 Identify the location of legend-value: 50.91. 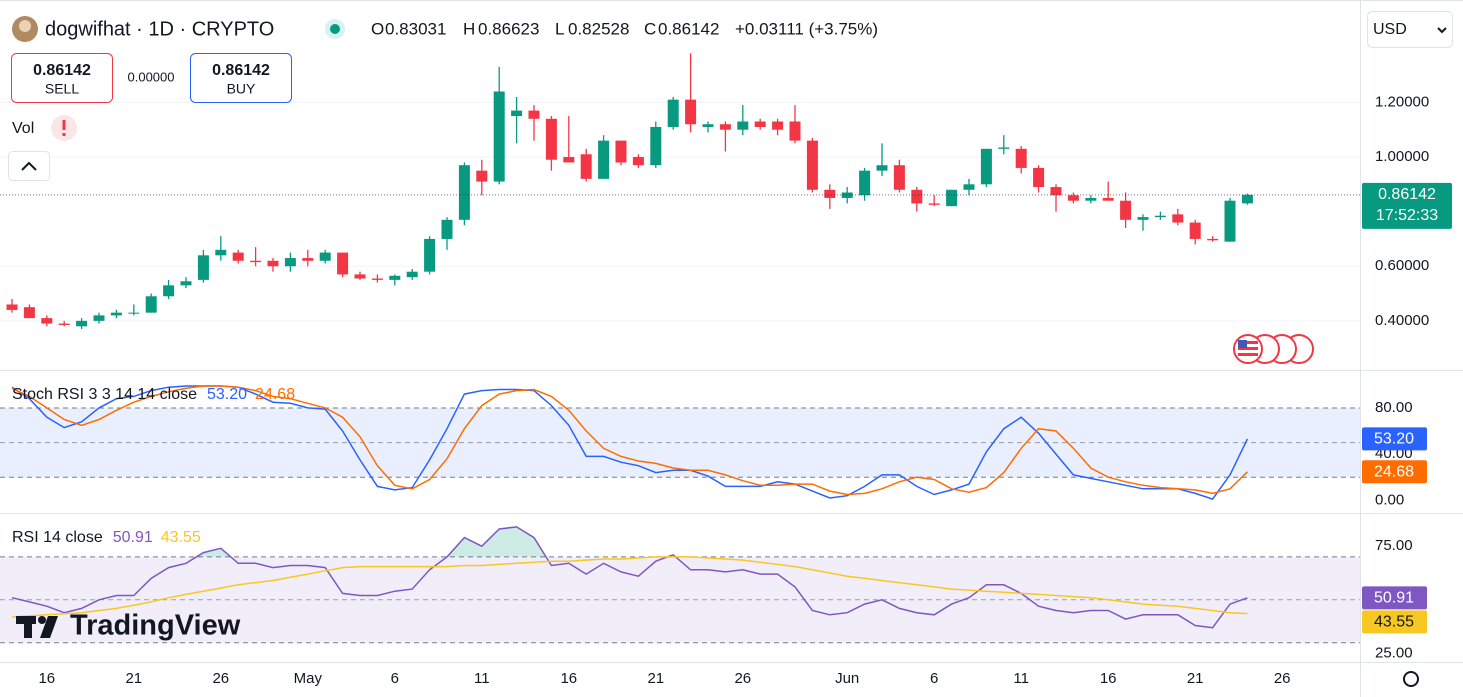
(133, 537).